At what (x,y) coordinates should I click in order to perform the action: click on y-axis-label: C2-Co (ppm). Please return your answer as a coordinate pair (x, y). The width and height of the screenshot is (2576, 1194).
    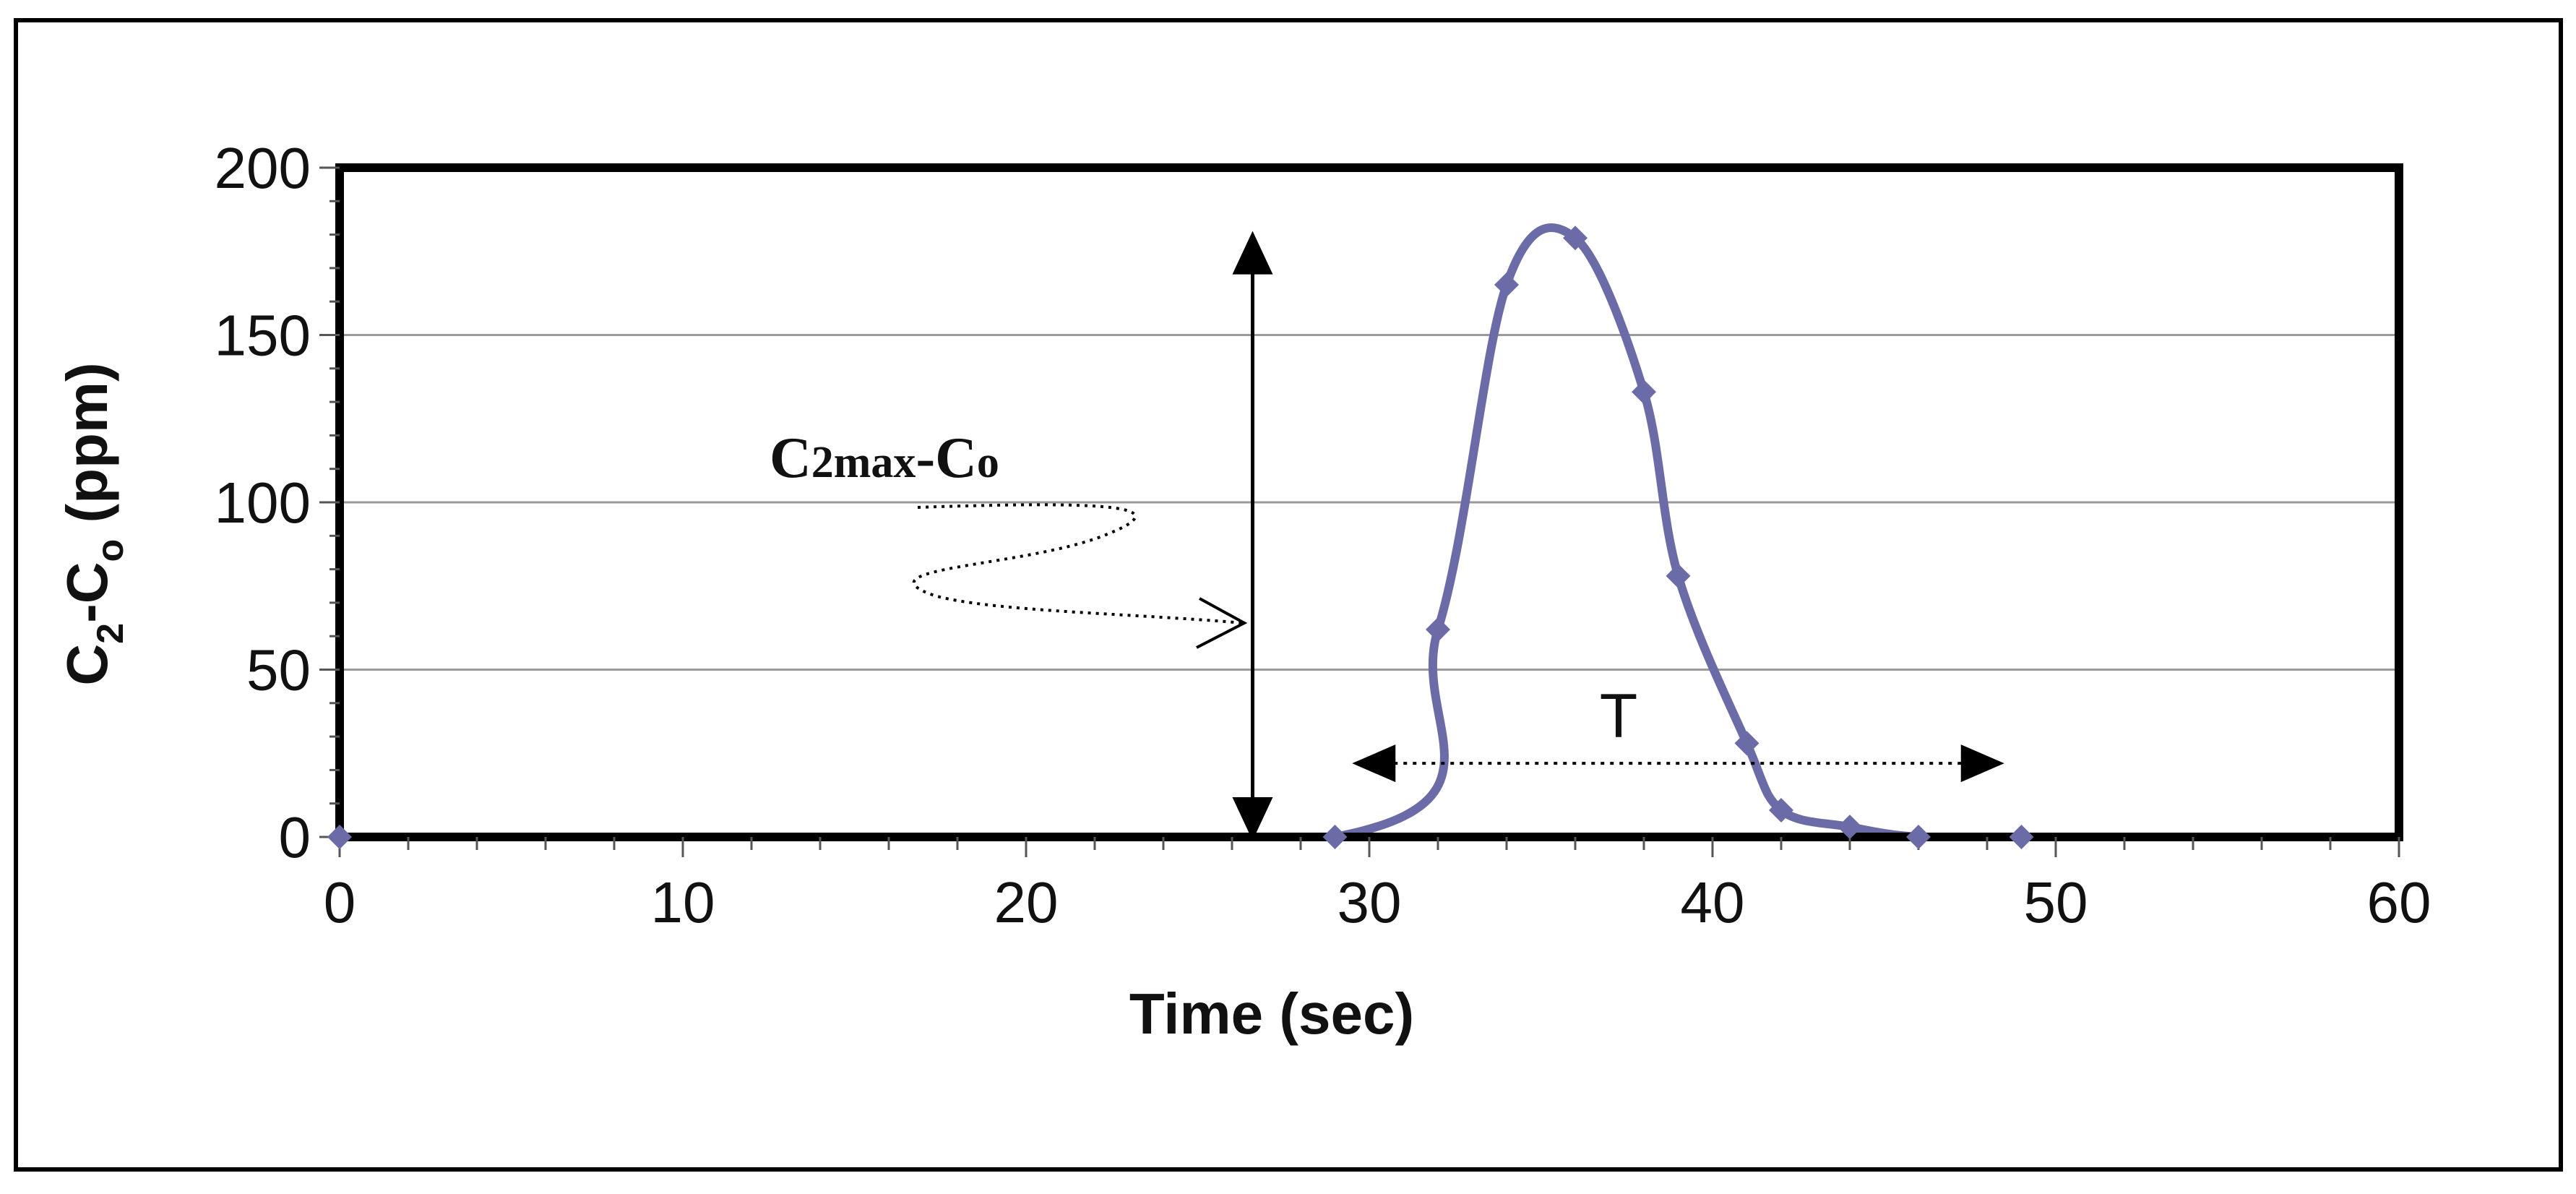
    Looking at the image, I should click on (93, 523).